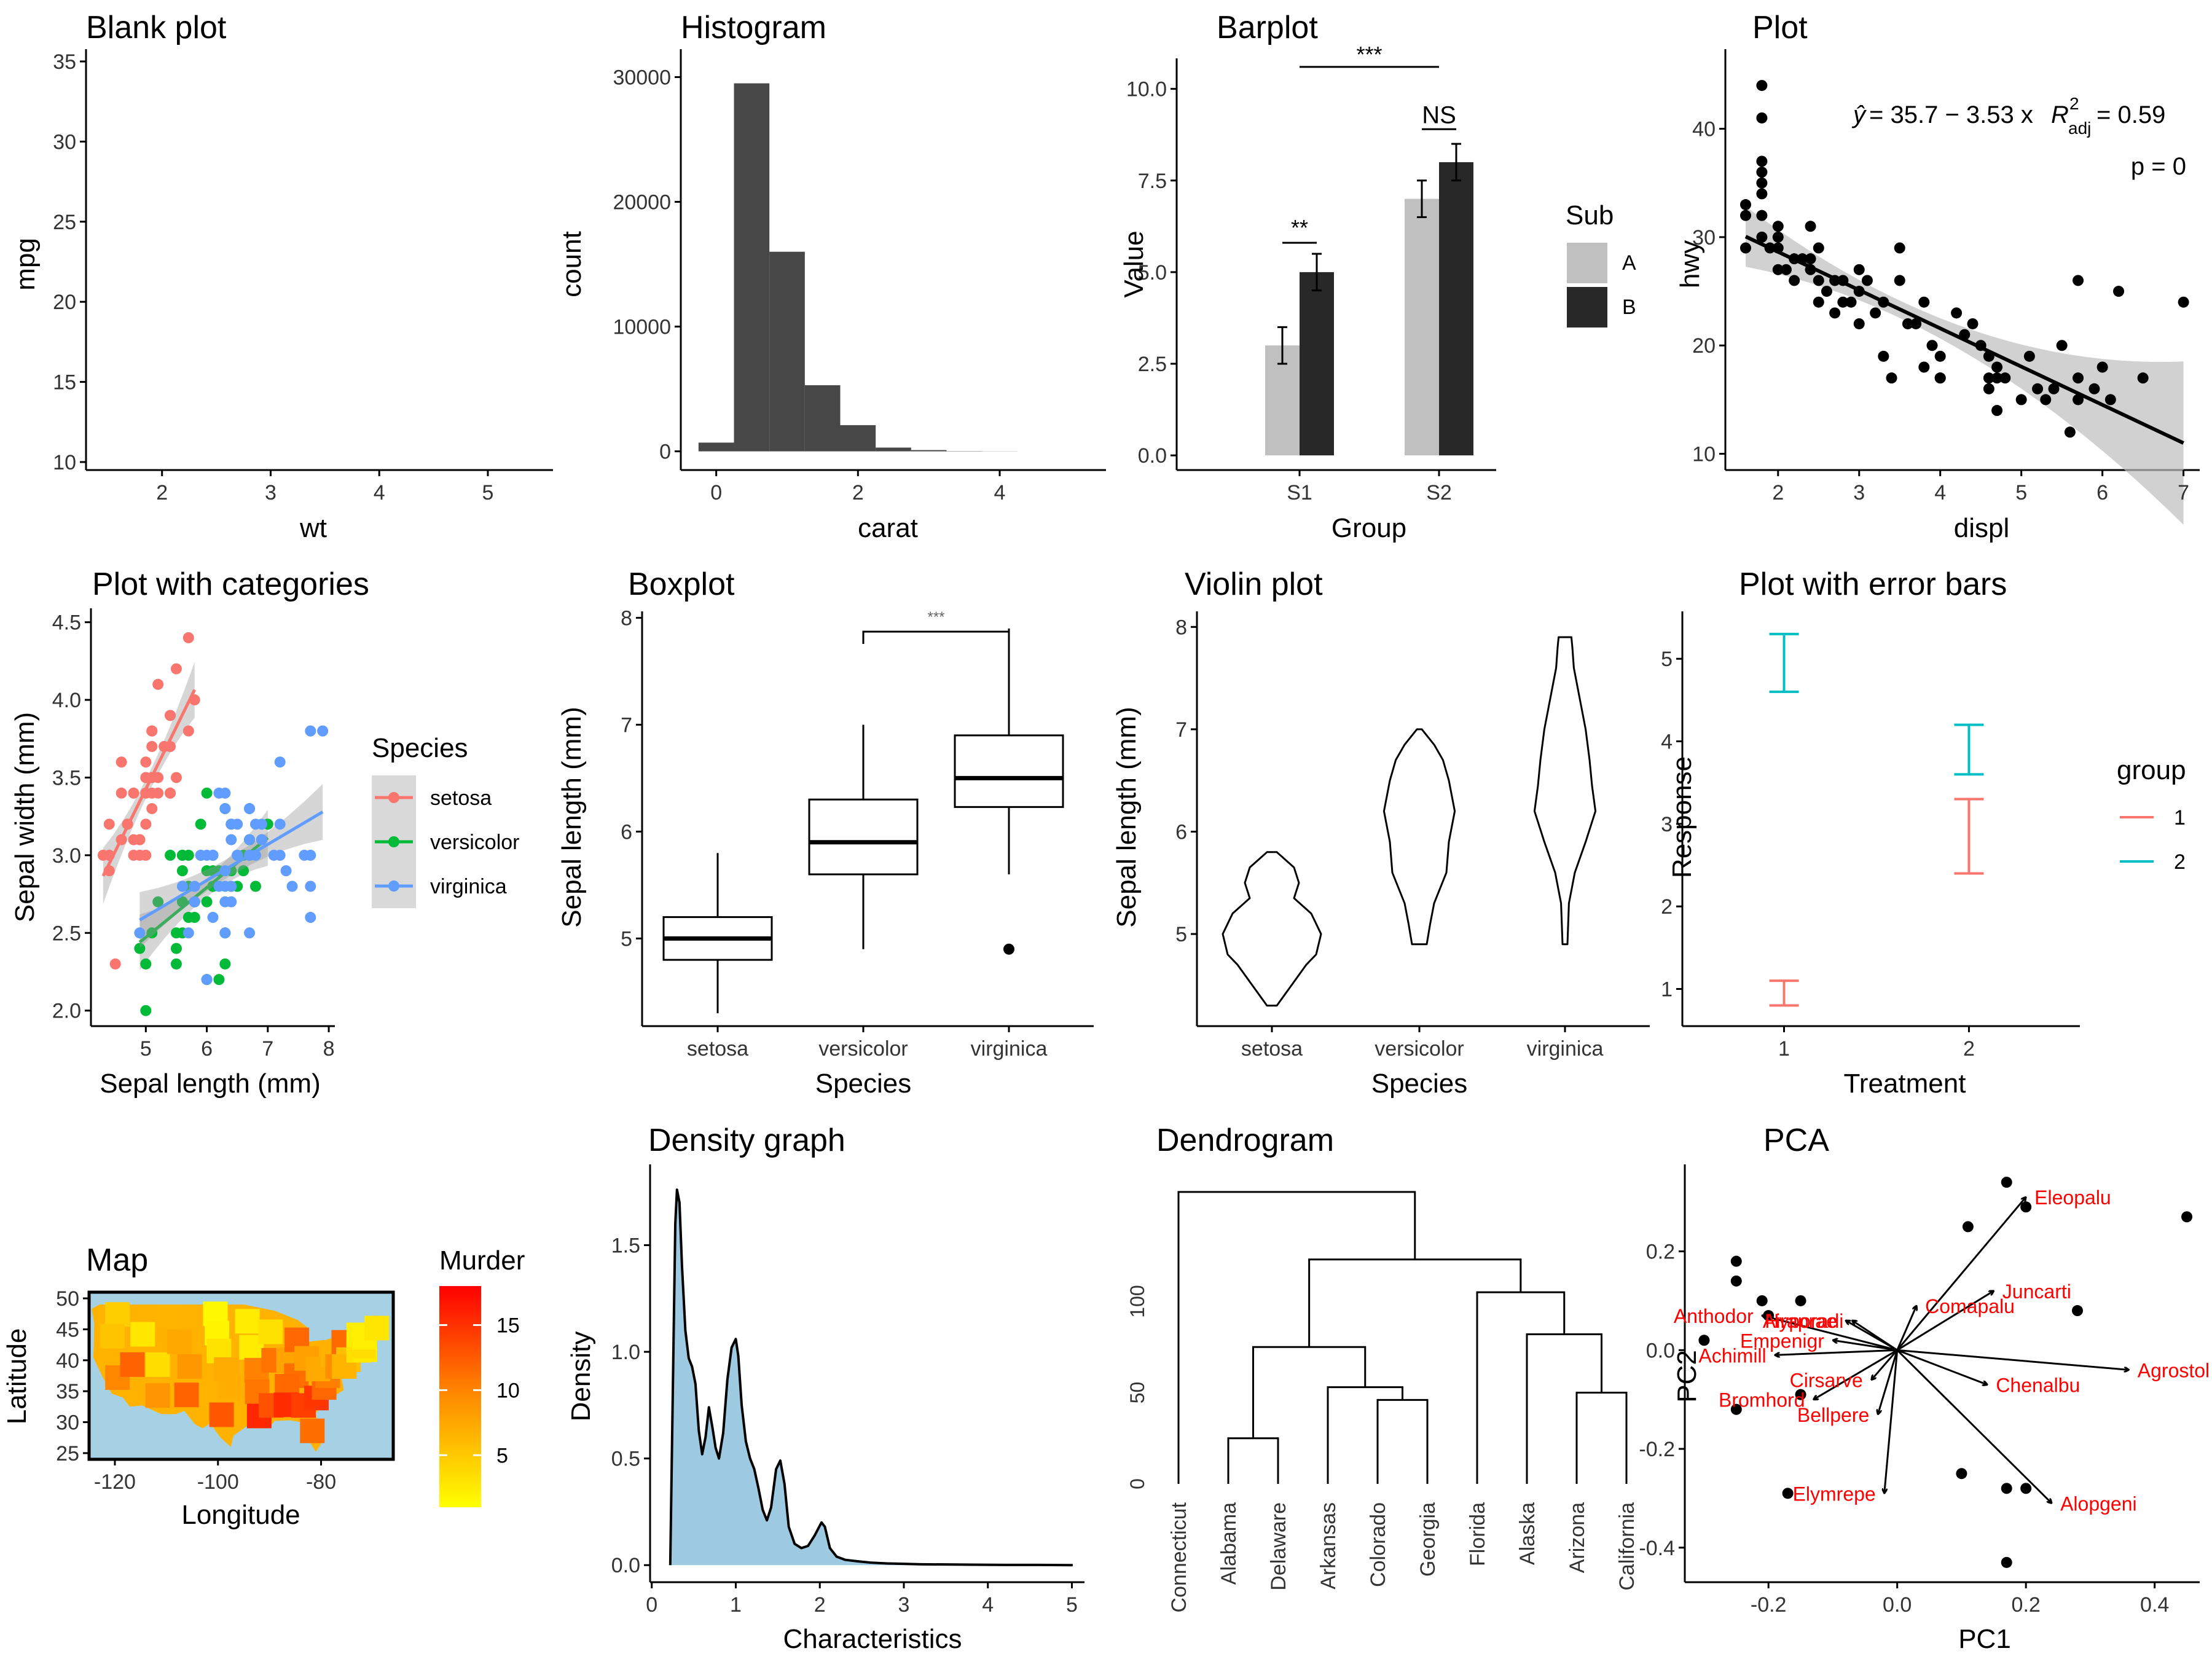 This screenshot has height=1659, width=2212. I want to click on x-tick-label: virginica, so click(1009, 1049).